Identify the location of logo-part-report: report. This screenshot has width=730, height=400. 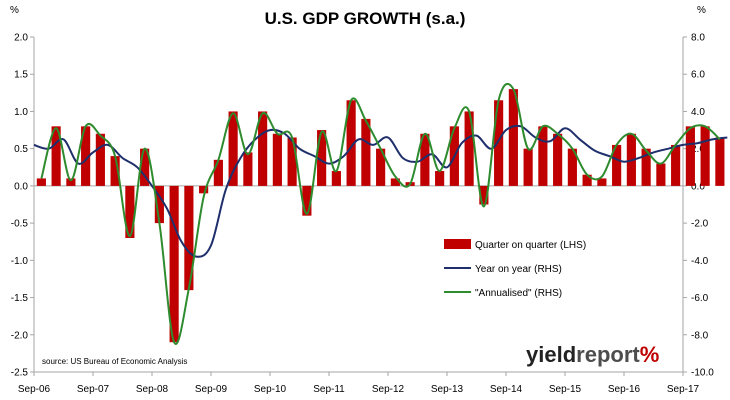
(608, 354).